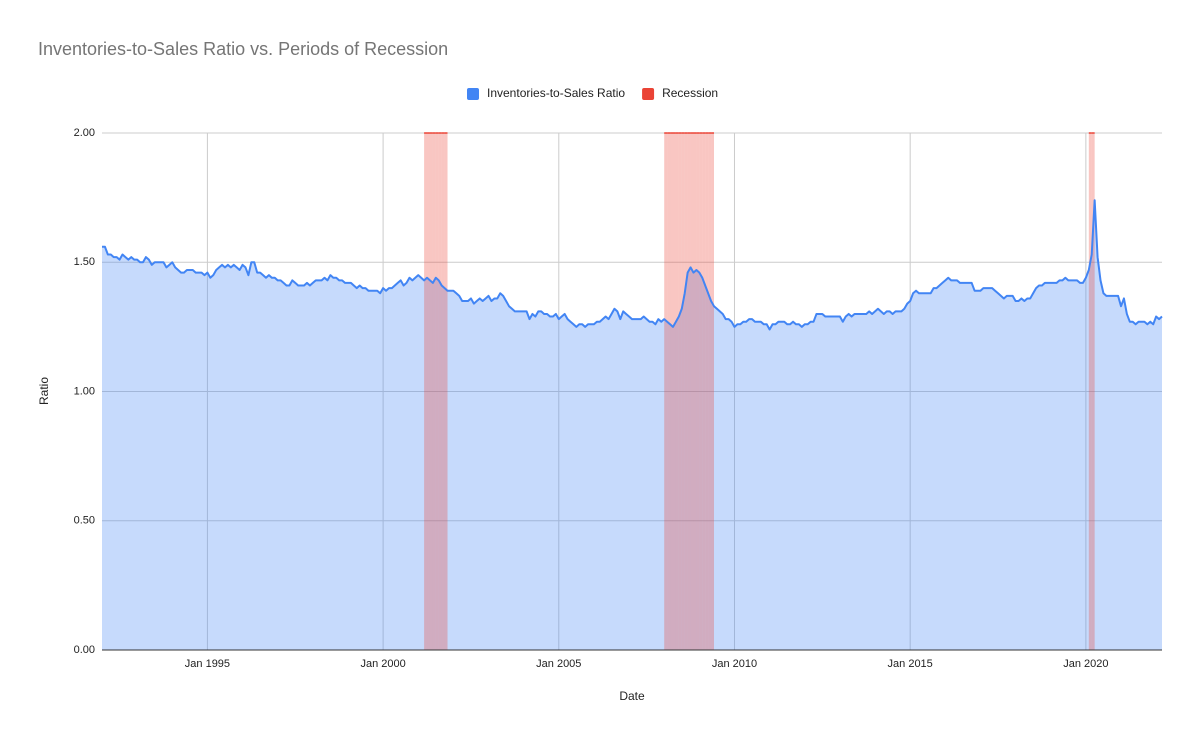 The image size is (1200, 742). What do you see at coordinates (84, 262) in the screenshot?
I see `y-tick-label: 1.50` at bounding box center [84, 262].